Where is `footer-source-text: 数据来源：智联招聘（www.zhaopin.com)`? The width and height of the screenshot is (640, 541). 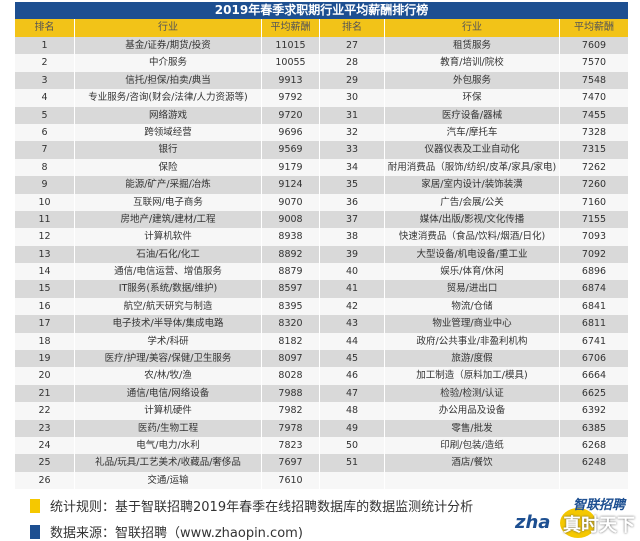 footer-source-text: 数据来源：智联招聘（www.zhaopin.com) is located at coordinates (176, 533).